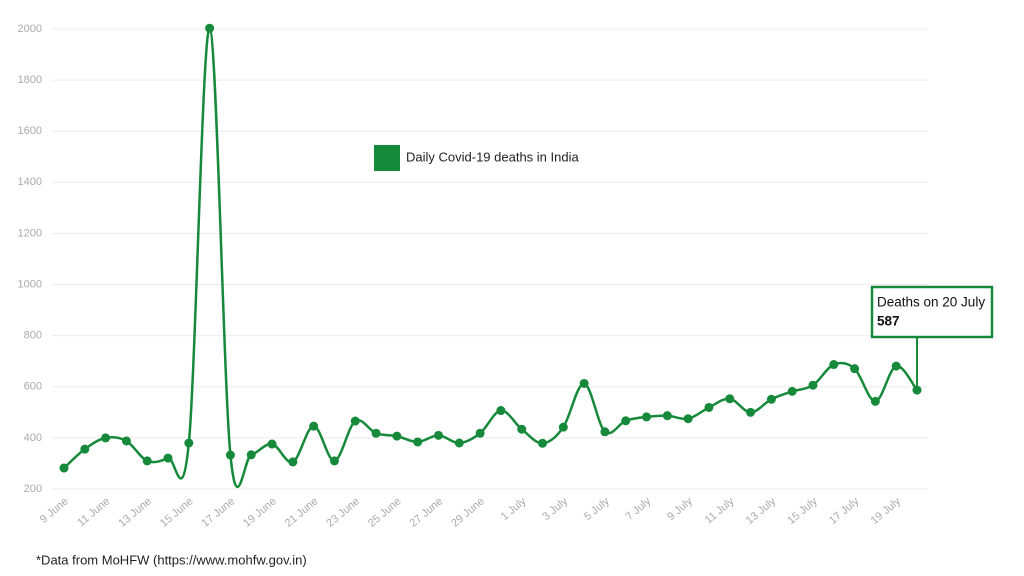  I want to click on y-tick-label: 200, so click(33, 489).